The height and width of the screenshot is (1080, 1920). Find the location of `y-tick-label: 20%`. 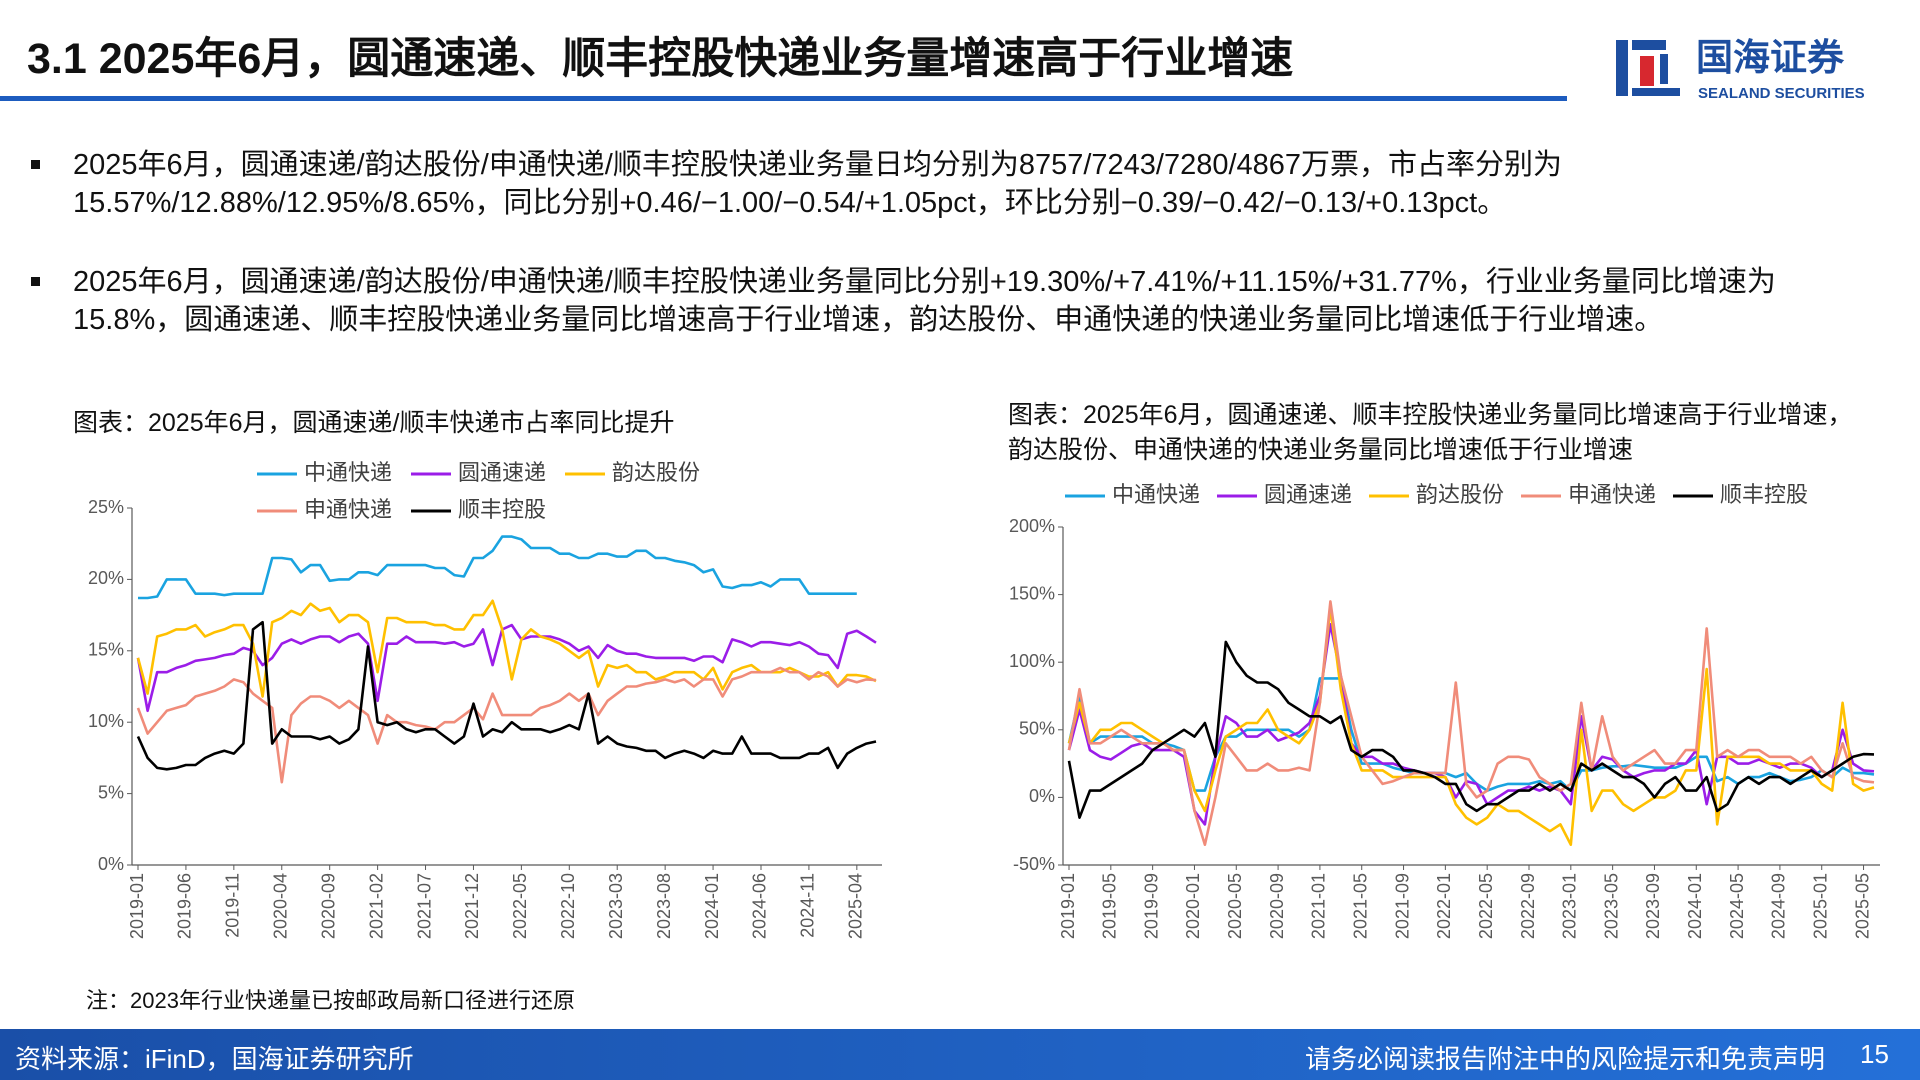

y-tick-label: 20% is located at coordinates (106, 578).